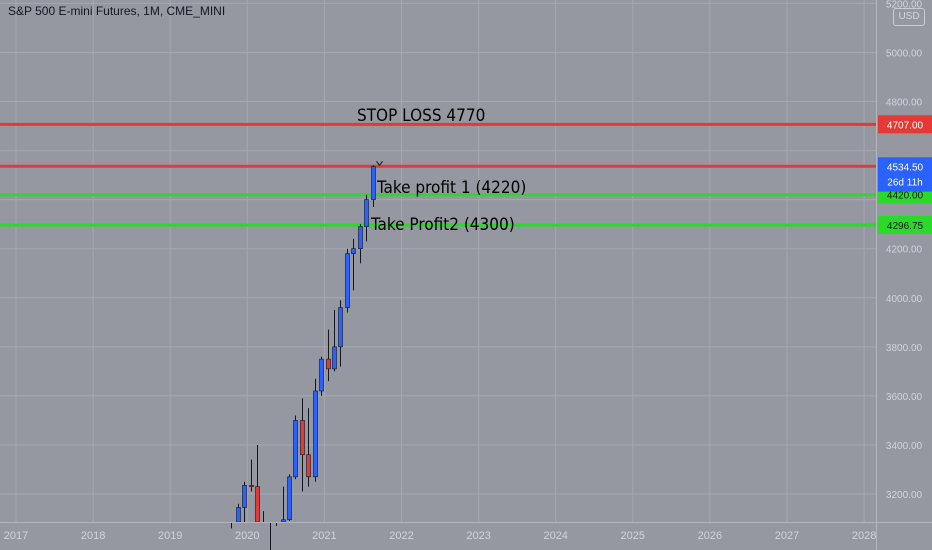 The height and width of the screenshot is (550, 932). I want to click on y-tick-label: 4000.00, so click(904, 299).